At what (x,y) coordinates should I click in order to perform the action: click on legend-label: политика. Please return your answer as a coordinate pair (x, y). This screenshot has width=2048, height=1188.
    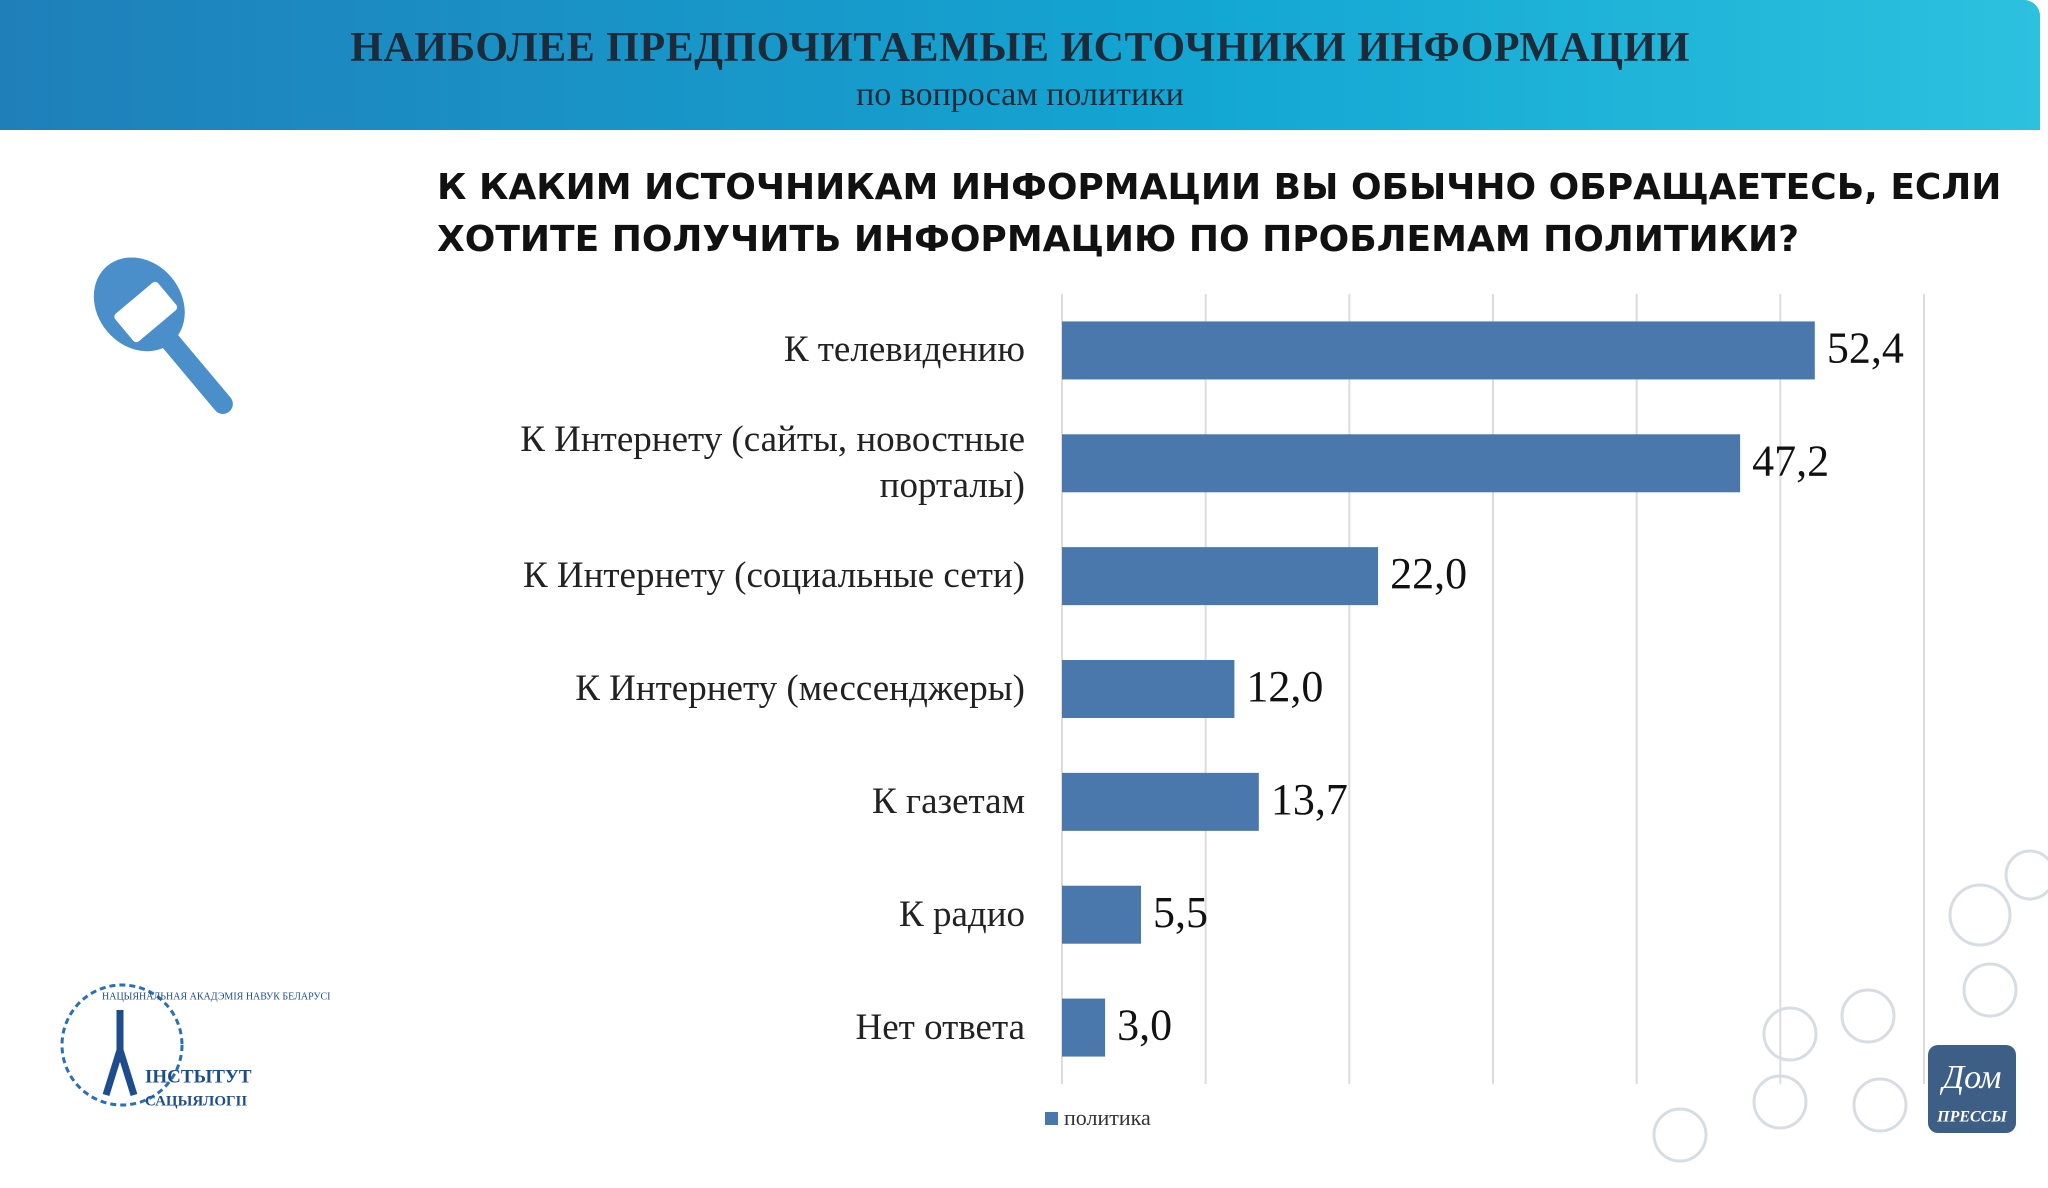
    Looking at the image, I should click on (1107, 1117).